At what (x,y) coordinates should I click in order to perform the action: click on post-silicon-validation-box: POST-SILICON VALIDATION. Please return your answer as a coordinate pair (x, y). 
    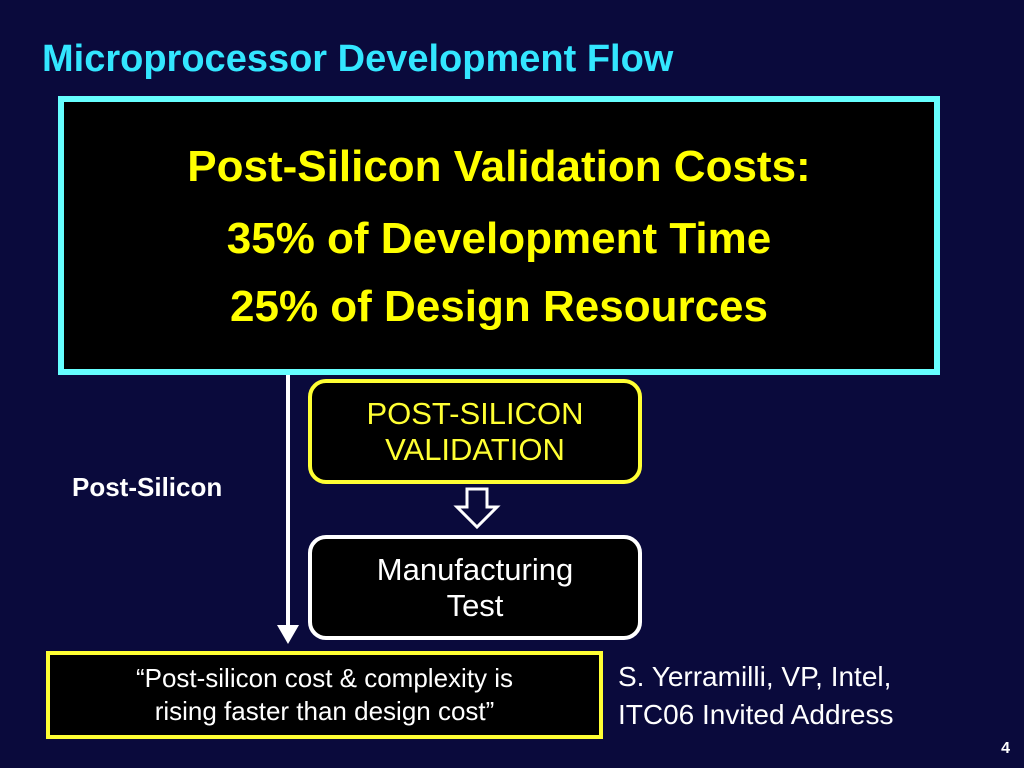
    Looking at the image, I should click on (475, 431).